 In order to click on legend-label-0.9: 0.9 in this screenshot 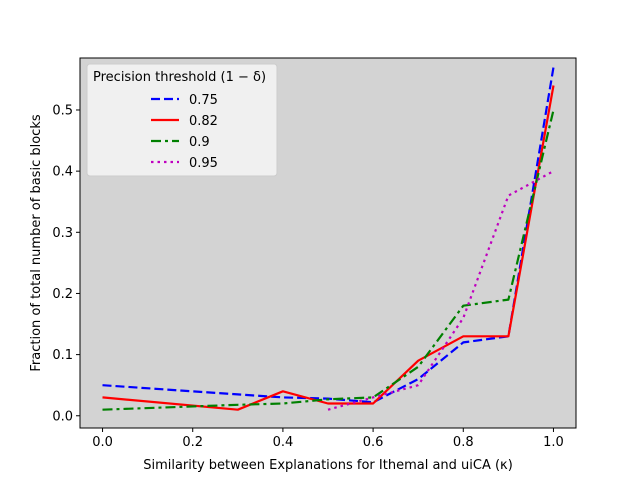, I will do `click(199, 142)`.